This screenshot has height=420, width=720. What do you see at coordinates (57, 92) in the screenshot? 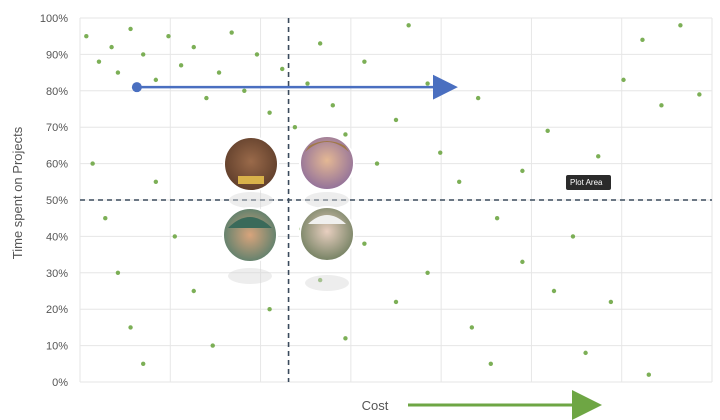
I see `y-tick-label: 80%` at bounding box center [57, 92].